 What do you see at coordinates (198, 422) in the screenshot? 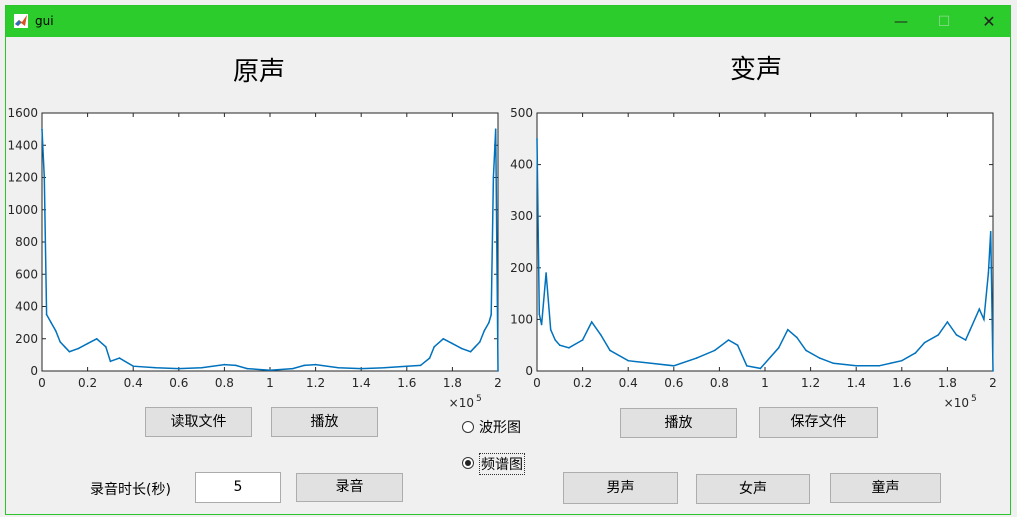
I see `read-file-button: 读取文件` at bounding box center [198, 422].